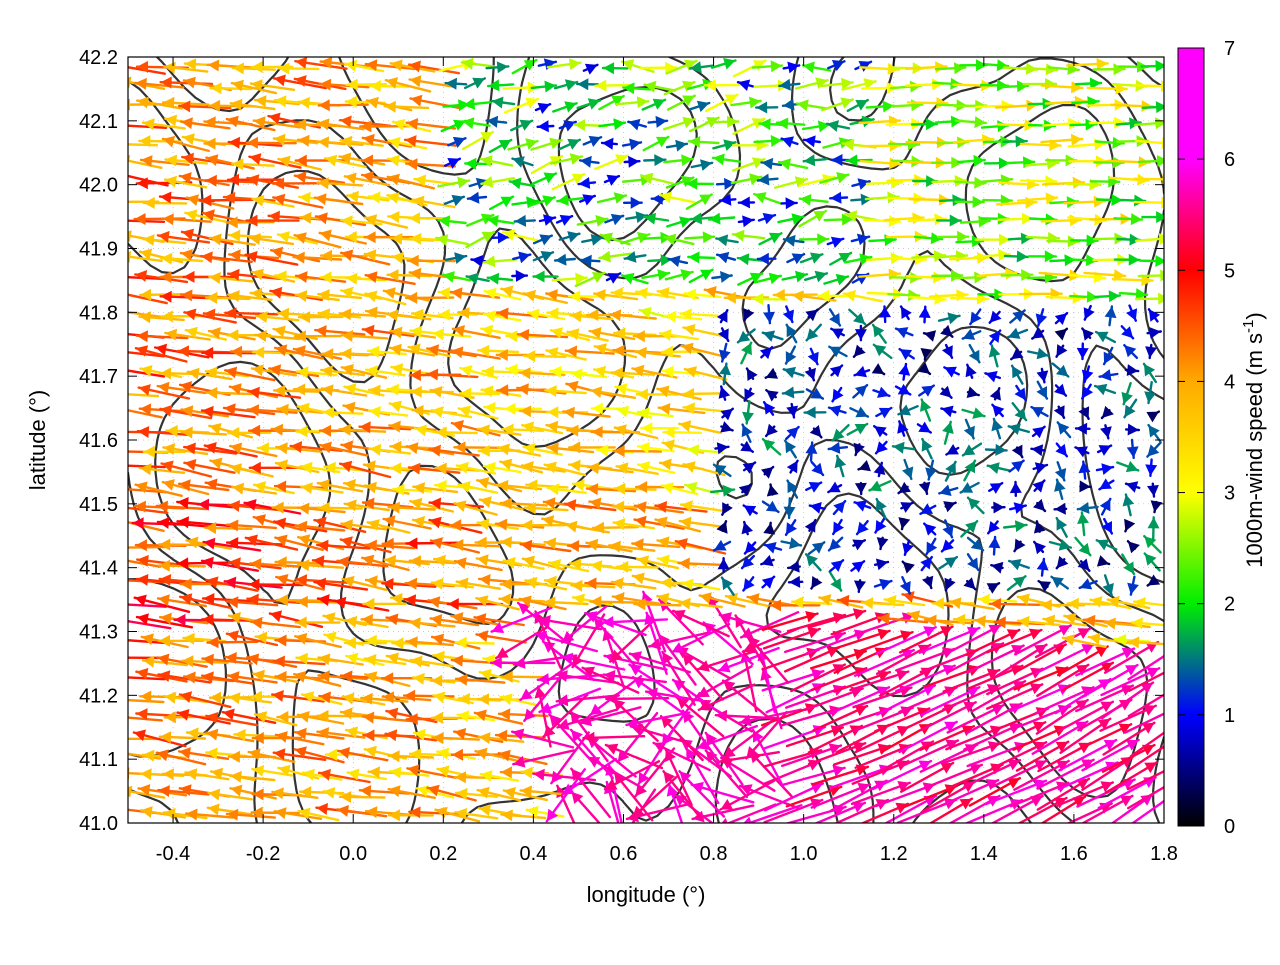  What do you see at coordinates (714, 854) in the screenshot?
I see `x-tick-label: 0.8` at bounding box center [714, 854].